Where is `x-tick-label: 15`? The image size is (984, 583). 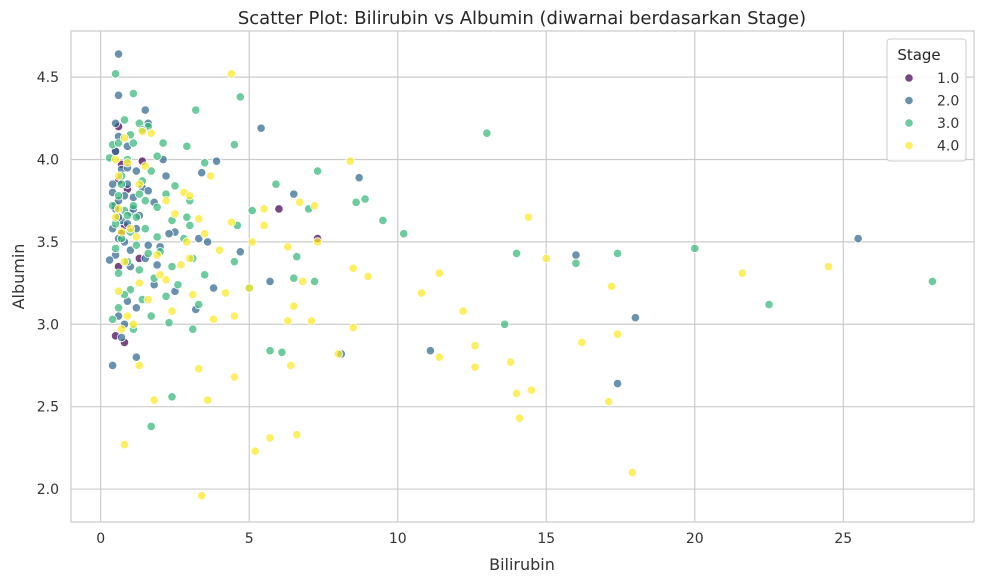
x-tick-label: 15 is located at coordinates (546, 539).